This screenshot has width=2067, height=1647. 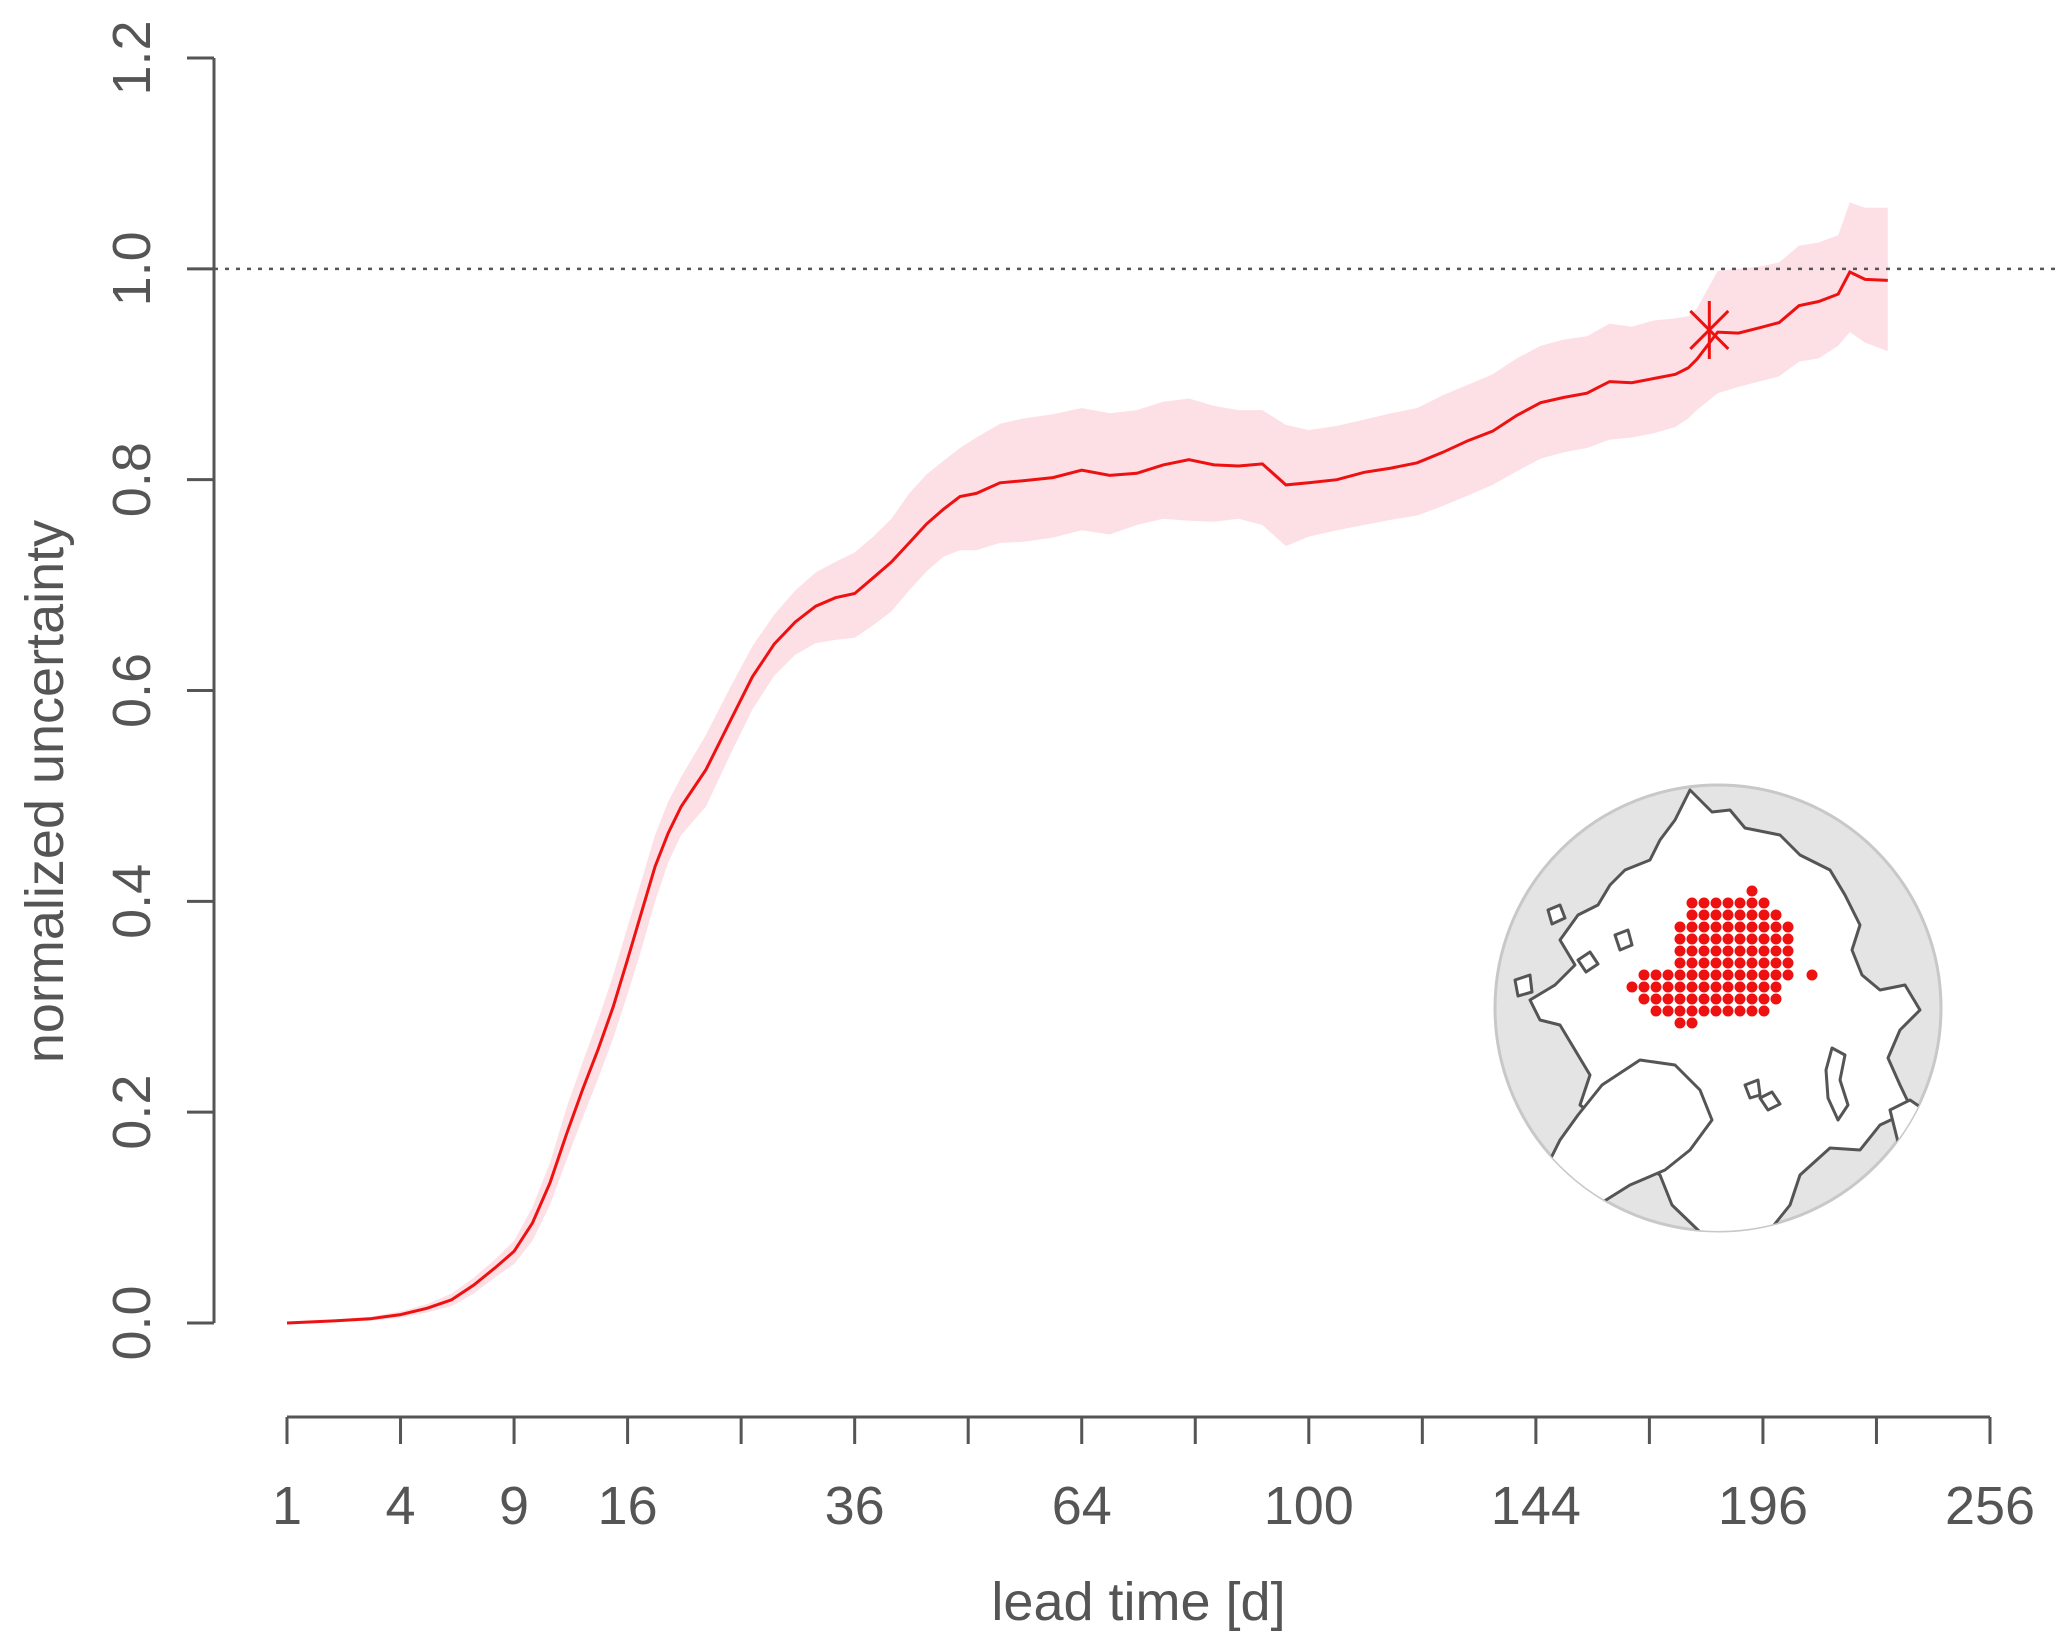 I want to click on y-tick-label: 0.6, so click(x=132, y=690).